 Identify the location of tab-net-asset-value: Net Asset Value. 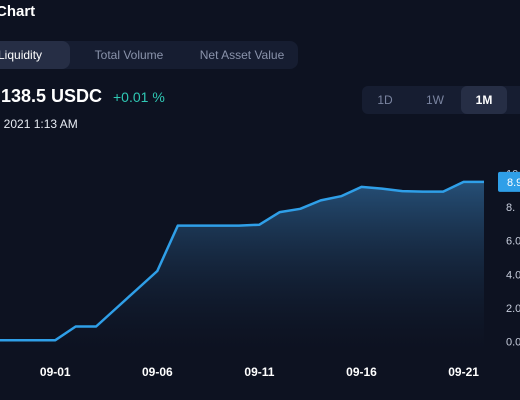
(242, 55).